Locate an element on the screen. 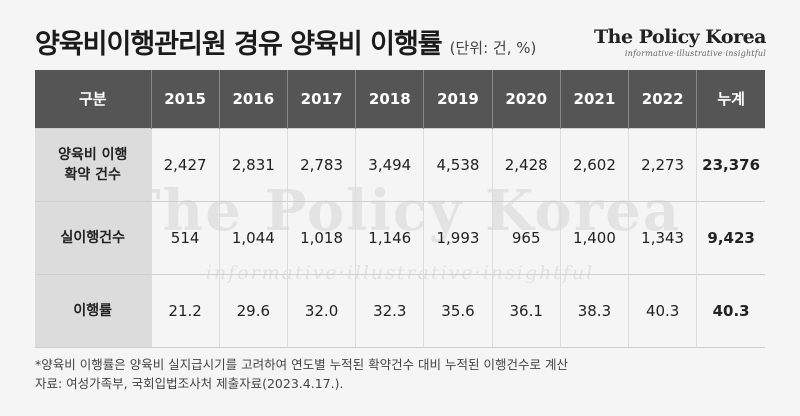  table-cell: 1,993 is located at coordinates (458, 237).